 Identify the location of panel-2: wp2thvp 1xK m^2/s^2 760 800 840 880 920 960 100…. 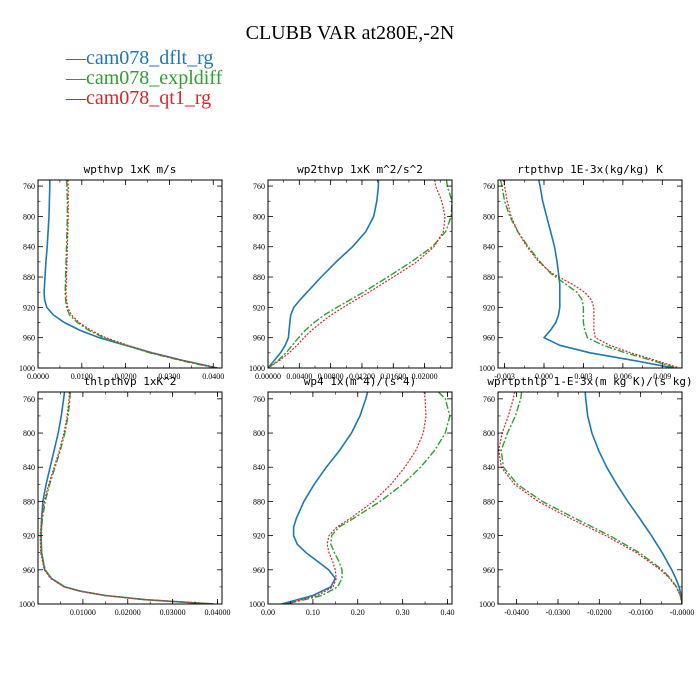
(351, 272).